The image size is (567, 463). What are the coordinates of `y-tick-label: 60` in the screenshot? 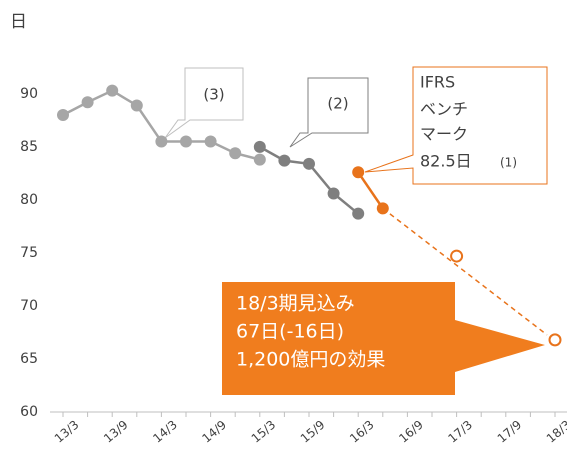 It's located at (29, 412).